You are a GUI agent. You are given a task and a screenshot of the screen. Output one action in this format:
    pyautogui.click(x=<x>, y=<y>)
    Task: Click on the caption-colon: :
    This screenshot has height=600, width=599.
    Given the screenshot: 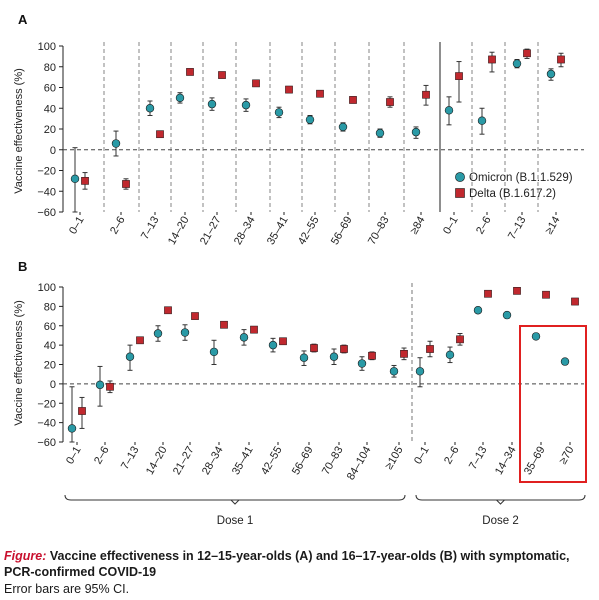 What is the action you would take?
    pyautogui.click(x=44, y=556)
    